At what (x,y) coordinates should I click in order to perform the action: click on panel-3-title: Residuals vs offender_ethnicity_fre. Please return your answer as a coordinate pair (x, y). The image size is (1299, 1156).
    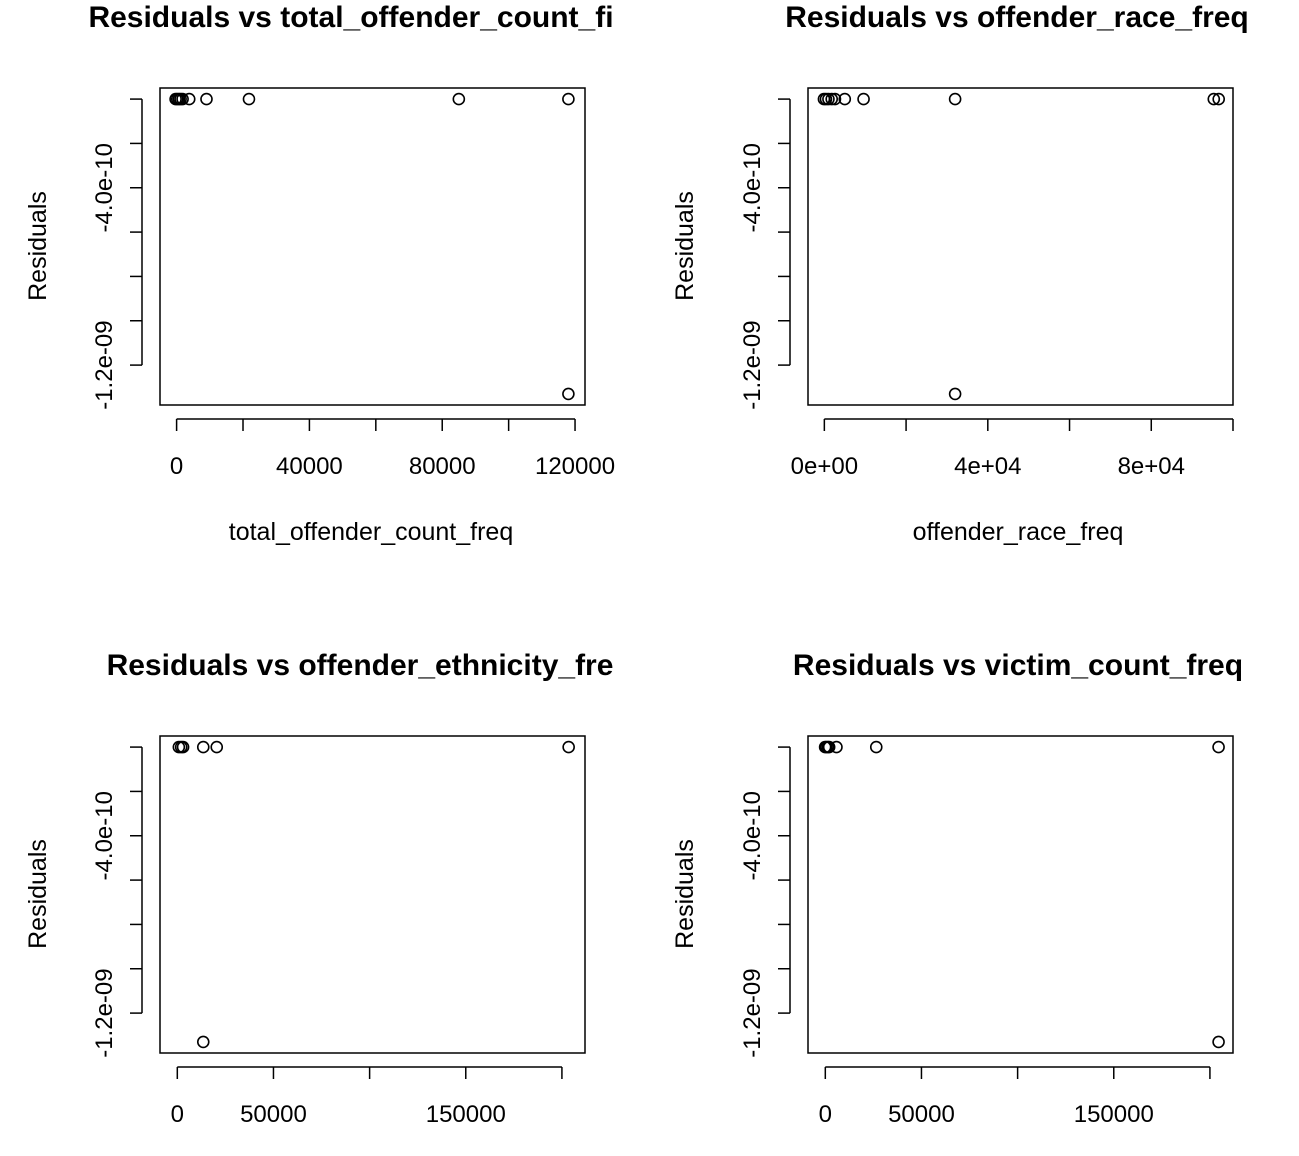
    Looking at the image, I should click on (360, 665).